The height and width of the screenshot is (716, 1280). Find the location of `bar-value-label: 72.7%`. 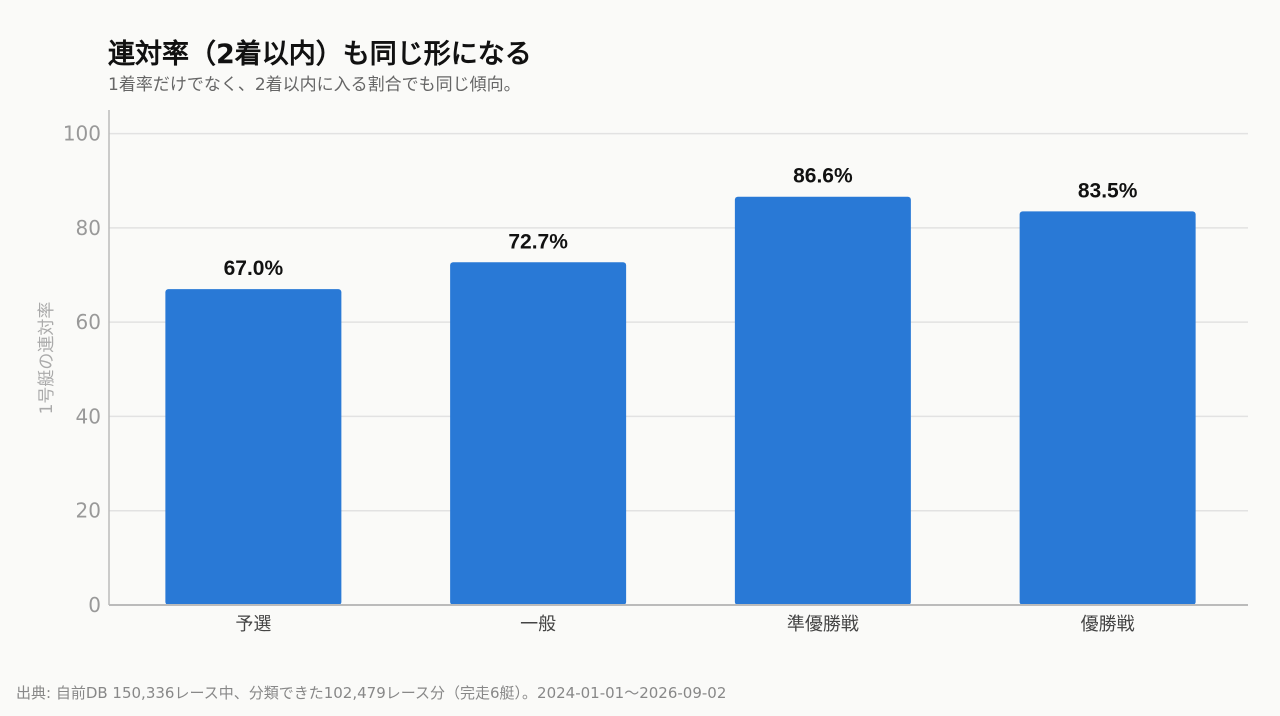

bar-value-label: 72.7% is located at coordinates (538, 241).